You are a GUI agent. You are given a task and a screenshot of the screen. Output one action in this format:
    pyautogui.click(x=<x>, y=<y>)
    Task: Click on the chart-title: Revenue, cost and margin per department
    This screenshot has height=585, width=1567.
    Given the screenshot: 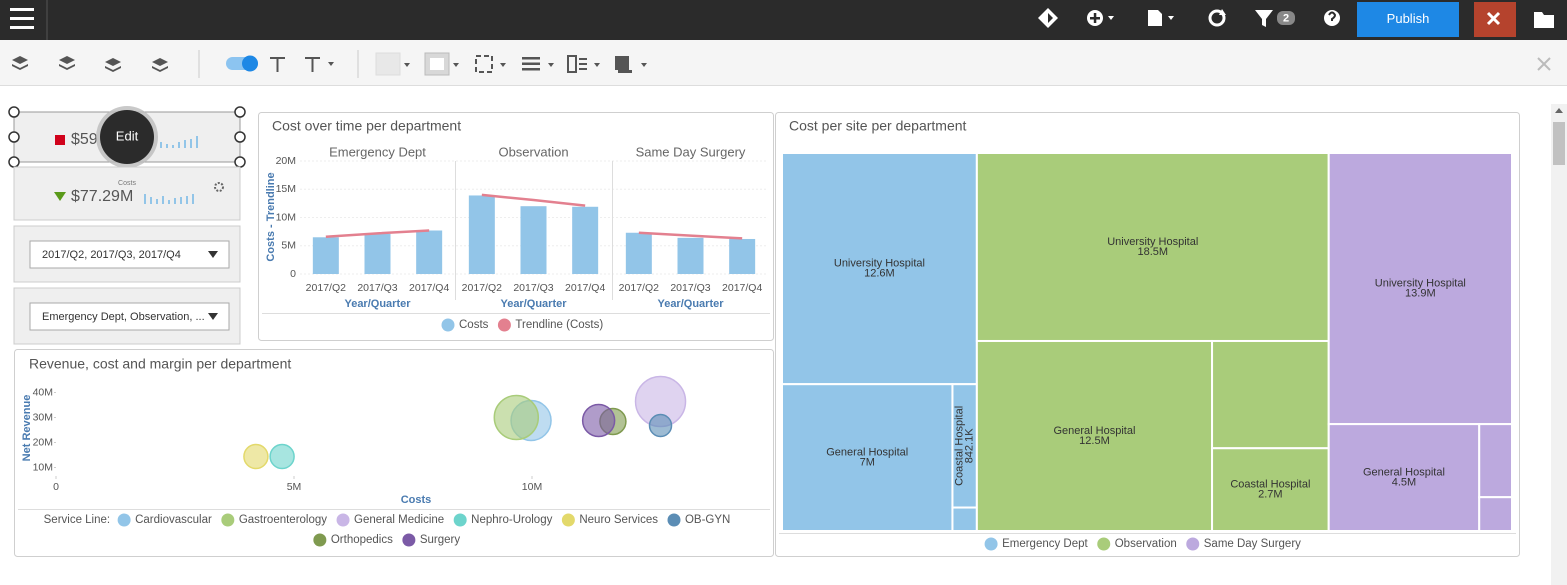 What is the action you would take?
    pyautogui.click(x=160, y=364)
    